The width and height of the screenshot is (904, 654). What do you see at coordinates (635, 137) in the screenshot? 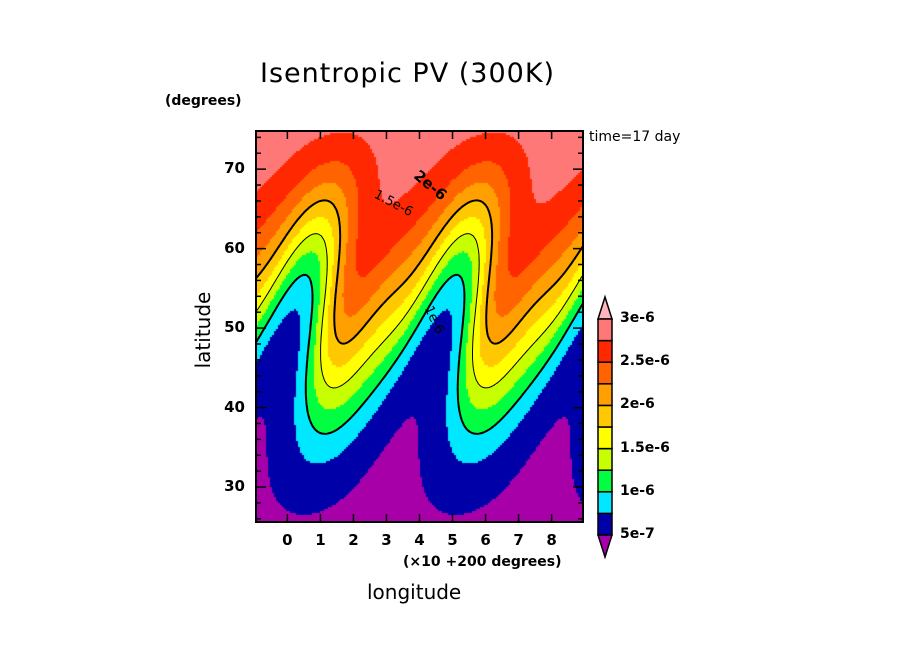
I see `time-annotation: time=17 day` at bounding box center [635, 137].